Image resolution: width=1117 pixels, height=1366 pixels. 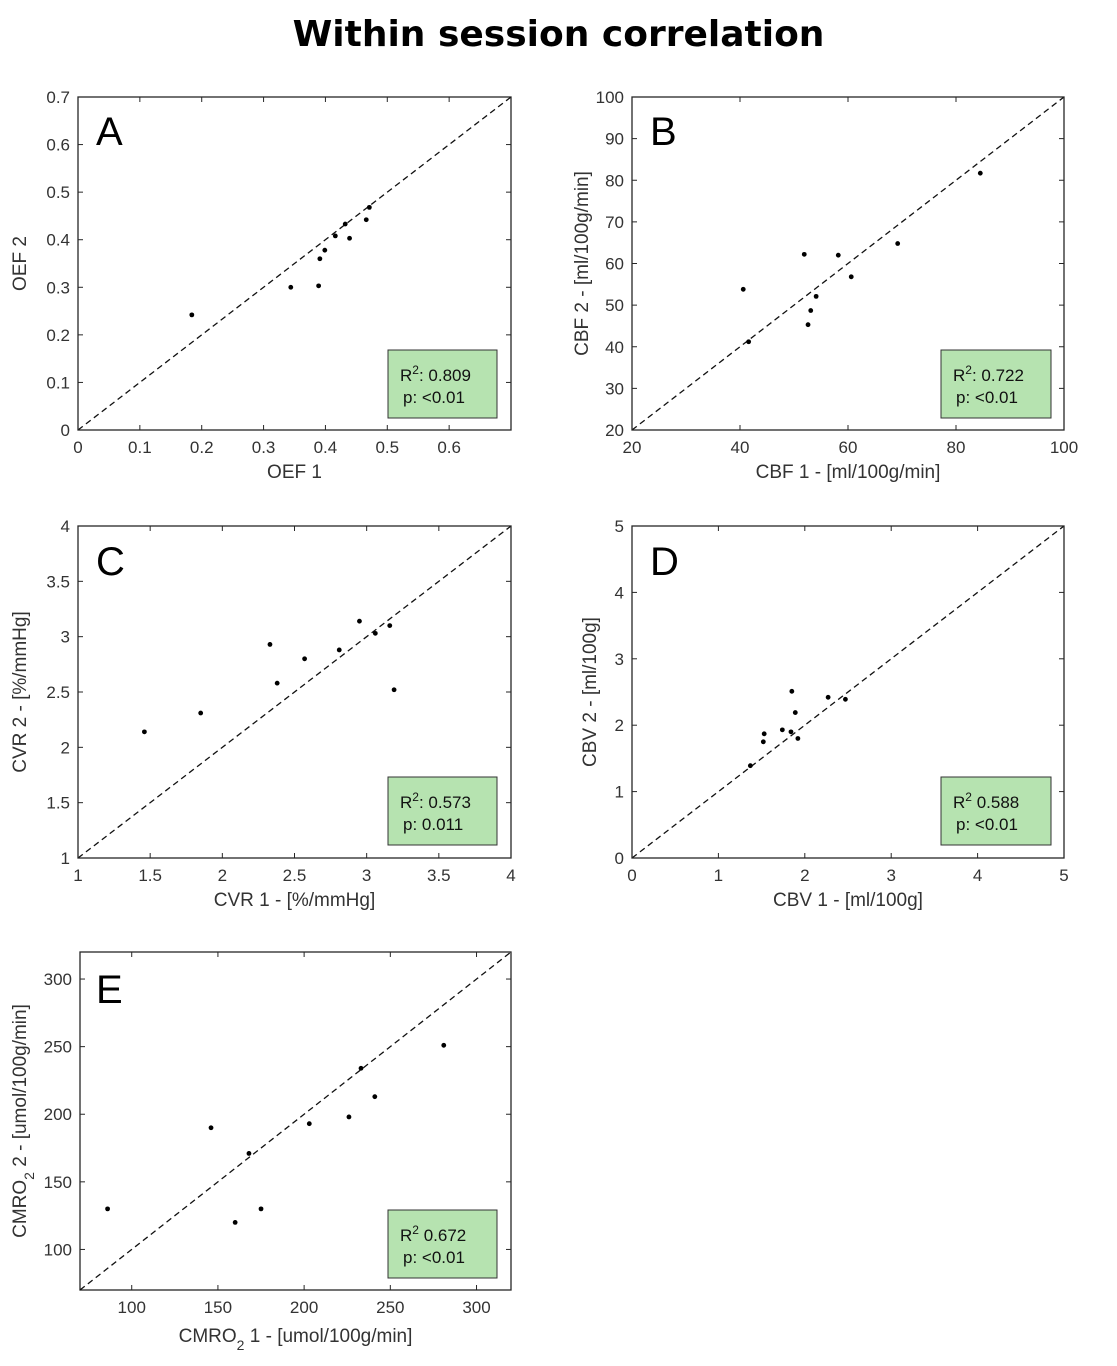 What do you see at coordinates (664, 562) in the screenshot?
I see `panel-letter: D` at bounding box center [664, 562].